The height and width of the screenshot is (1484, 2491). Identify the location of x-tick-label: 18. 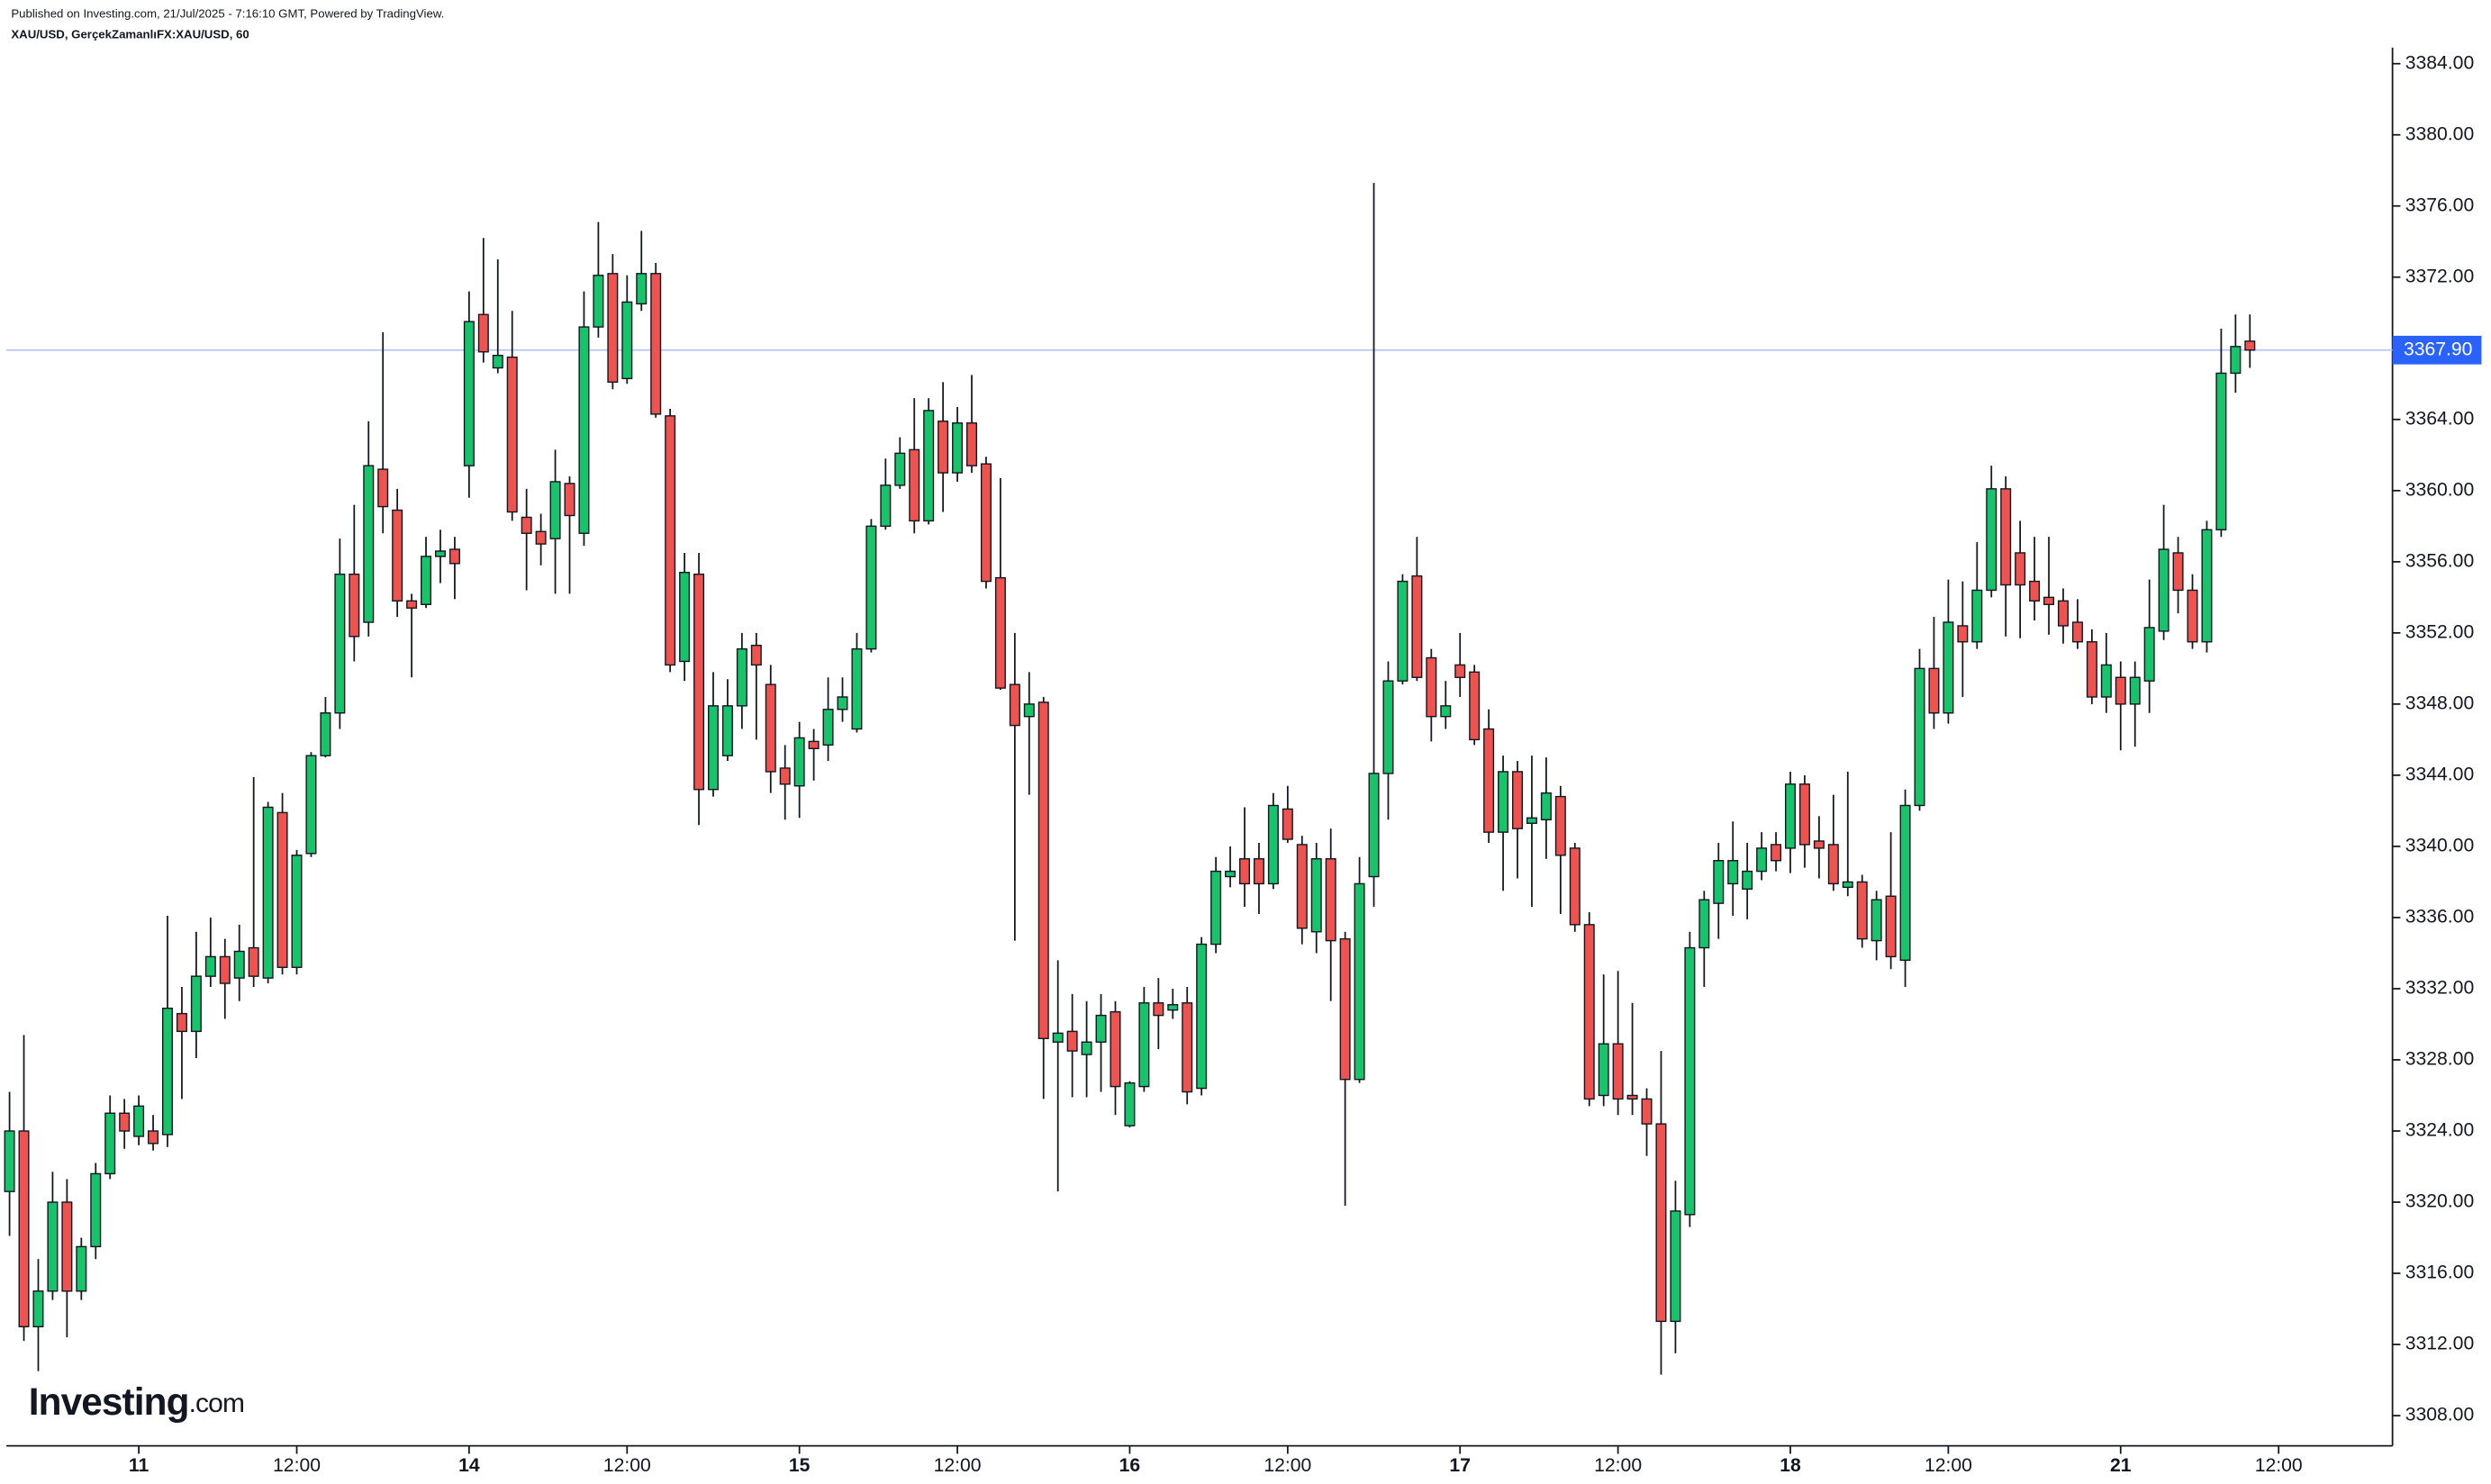
(1790, 1466).